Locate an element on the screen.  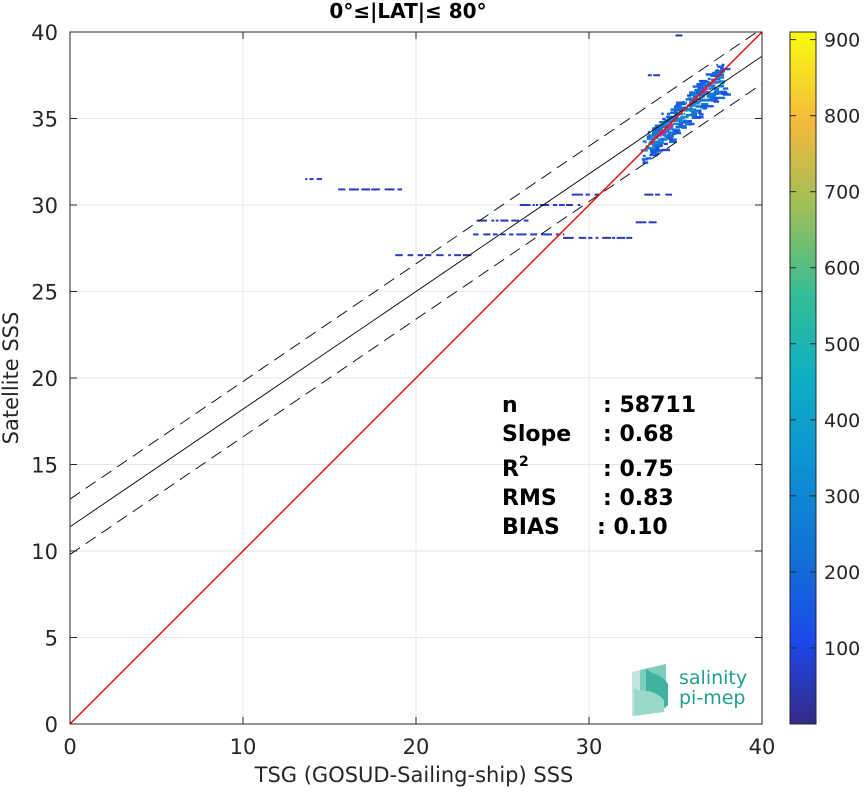
colorbar-tick-label: 300 is located at coordinates (842, 497).